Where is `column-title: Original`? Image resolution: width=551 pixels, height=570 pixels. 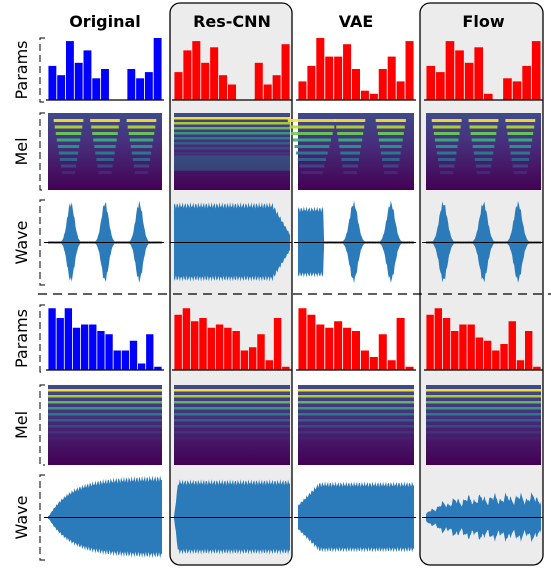
column-title: Original is located at coordinates (105, 21).